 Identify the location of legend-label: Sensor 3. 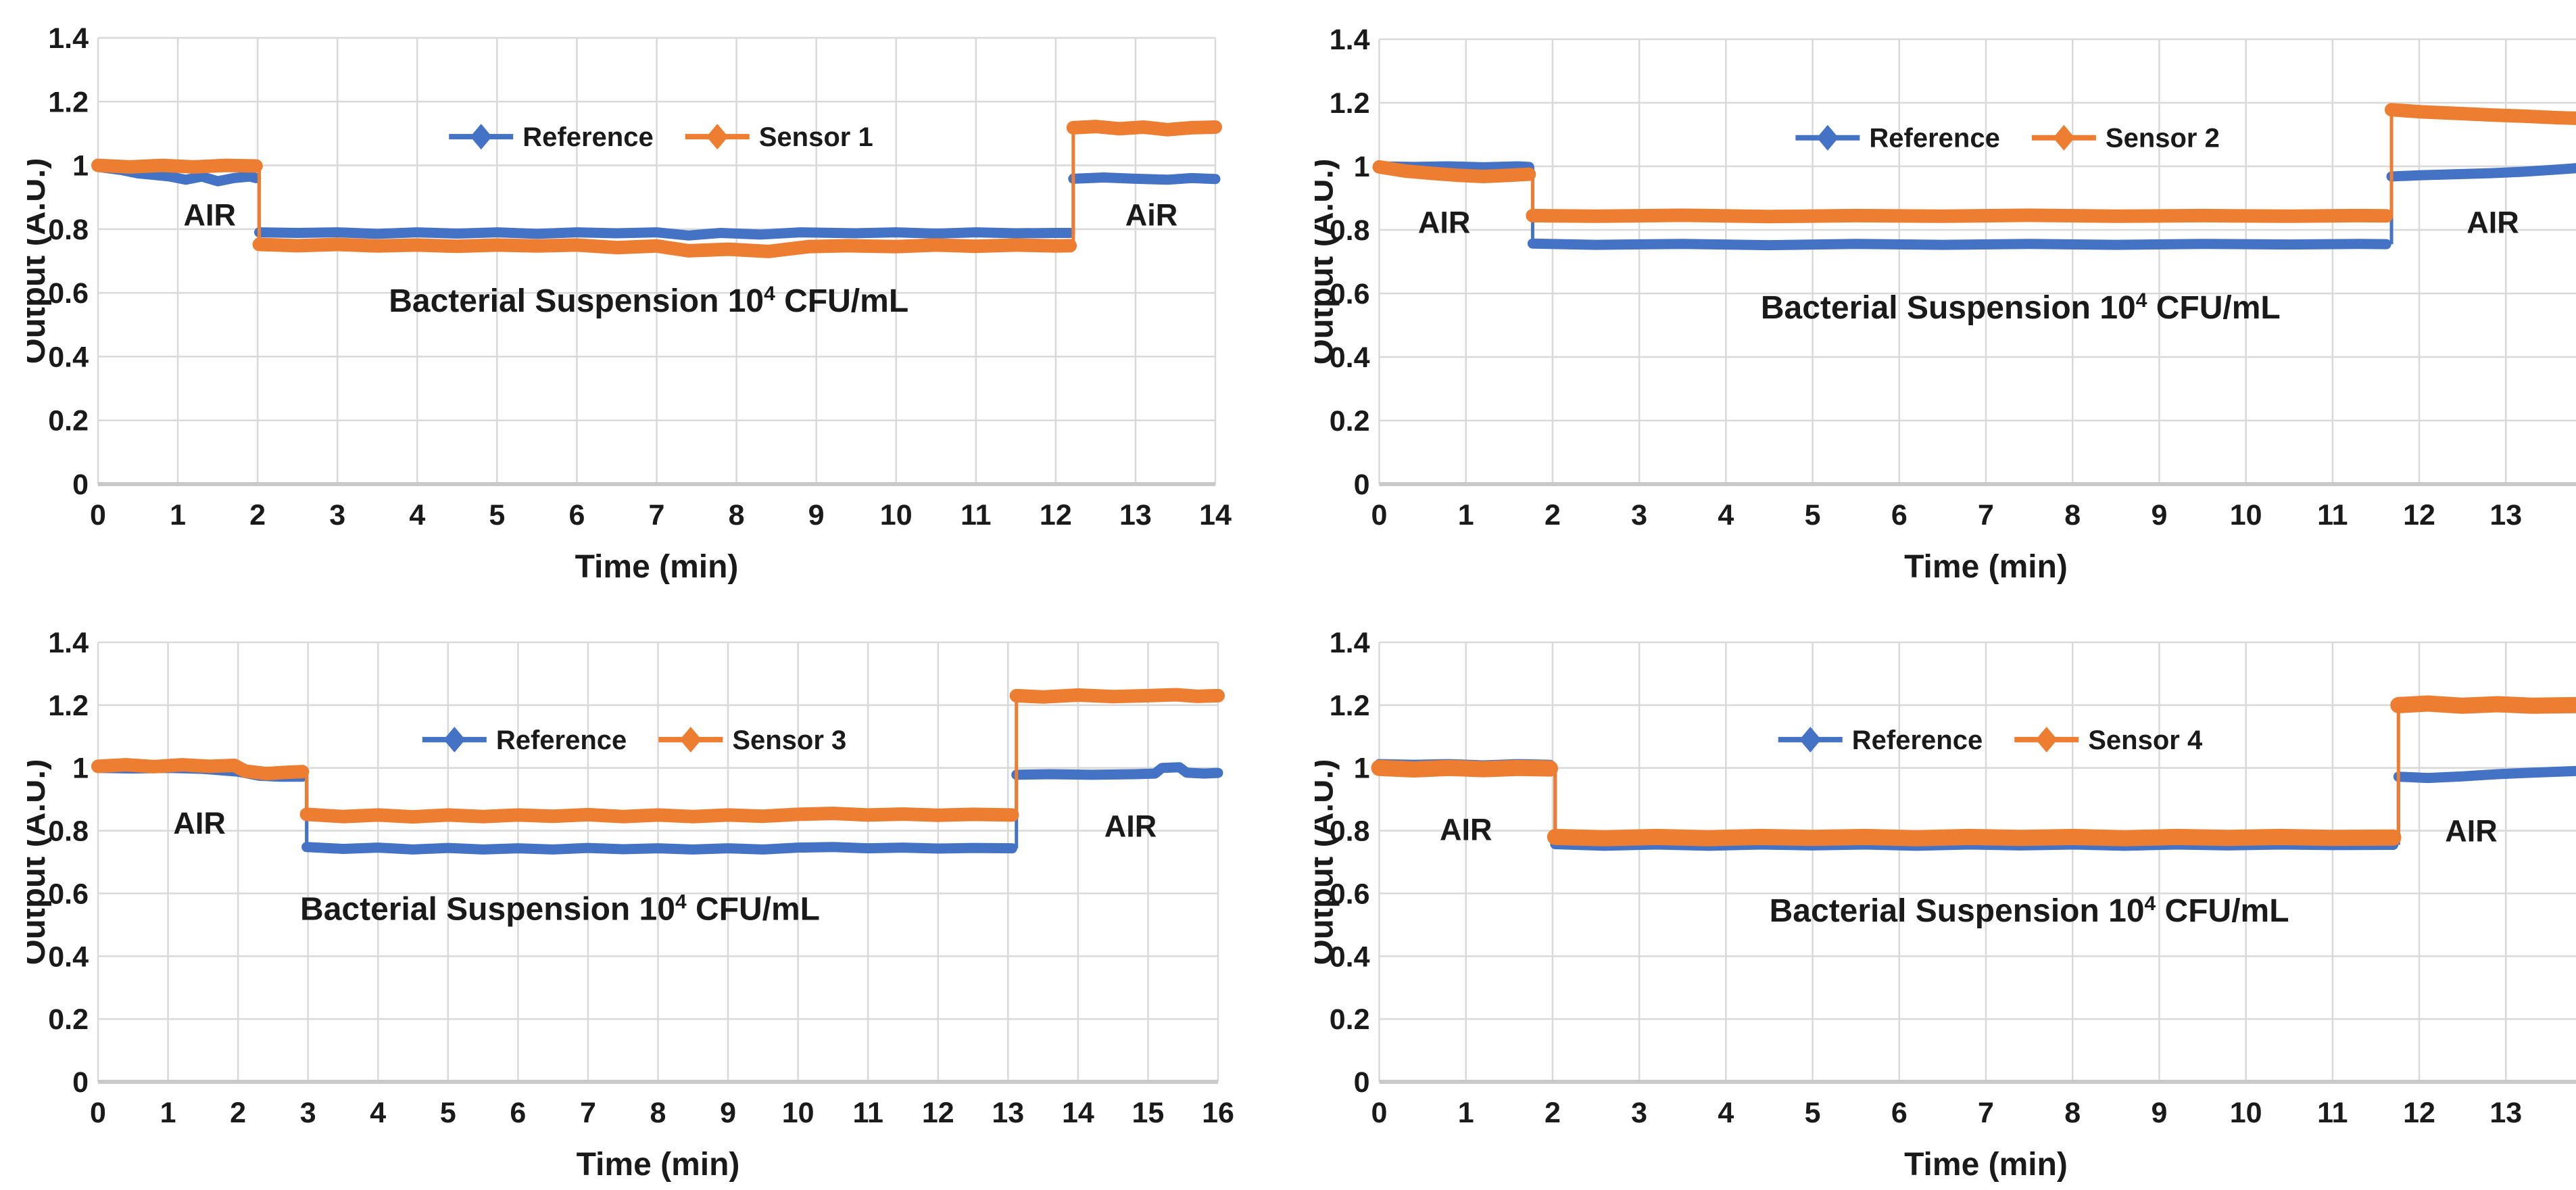
(789, 740).